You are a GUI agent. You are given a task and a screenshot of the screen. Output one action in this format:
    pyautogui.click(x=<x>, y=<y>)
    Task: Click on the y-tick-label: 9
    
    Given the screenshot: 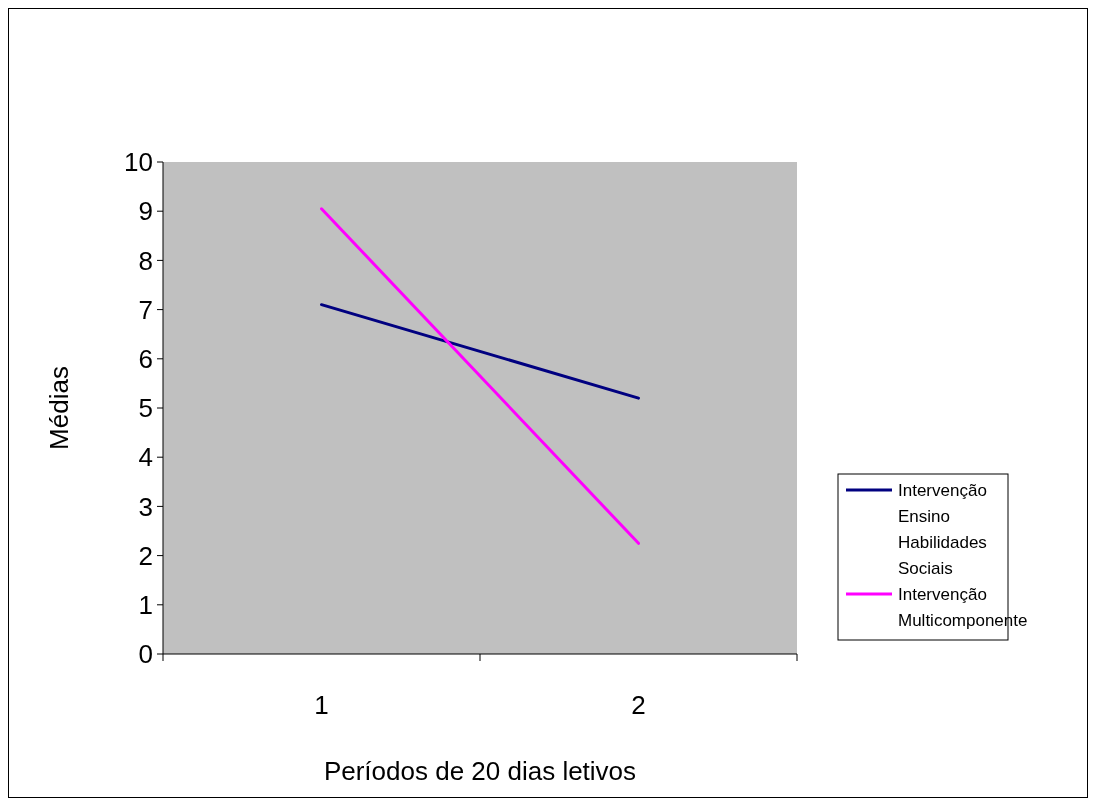 What is the action you would take?
    pyautogui.click(x=145, y=211)
    